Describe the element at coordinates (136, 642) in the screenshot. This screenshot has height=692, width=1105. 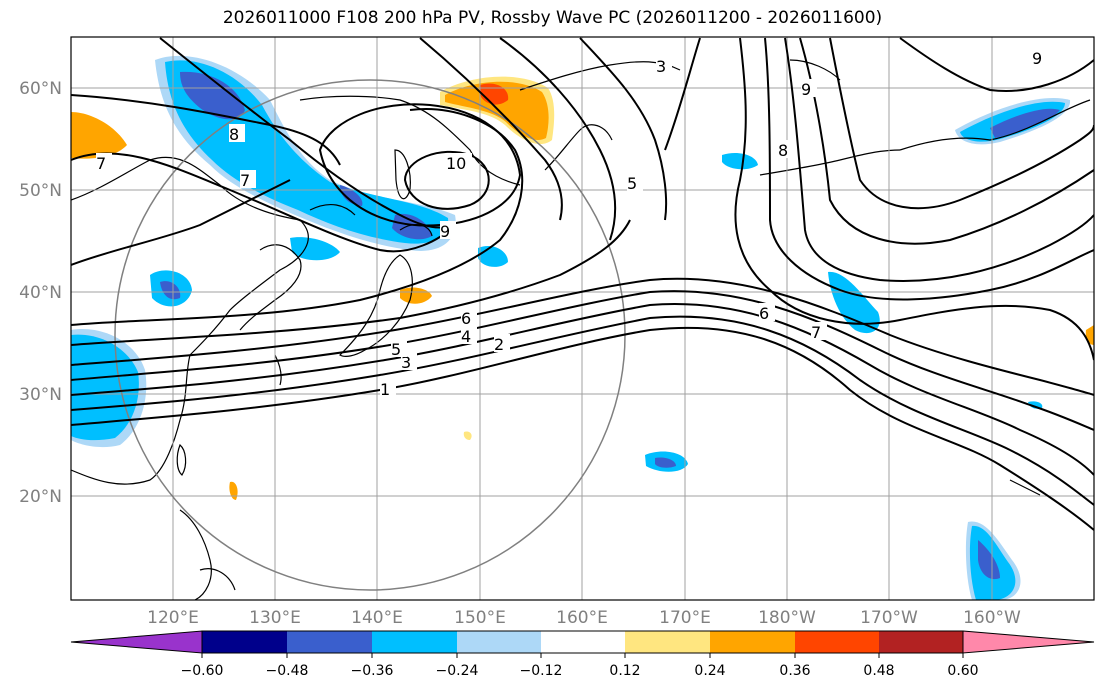
I see `colorbar-extend-low` at that location.